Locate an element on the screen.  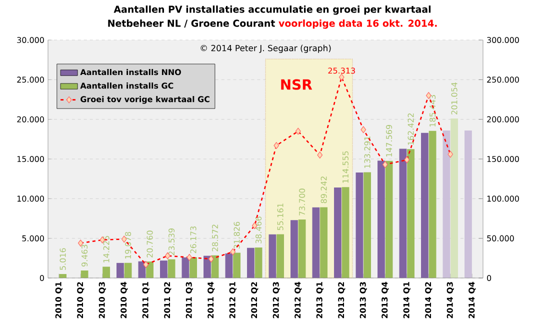
text: voorlopige data 16 okt. 2014. is located at coordinates (357, 24).